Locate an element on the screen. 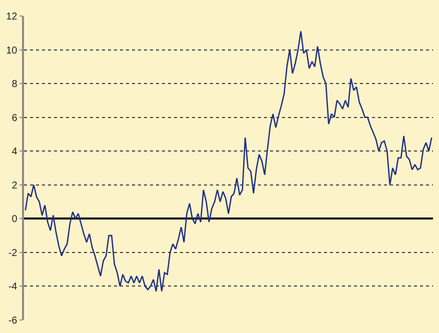  y-tick-label: -4 is located at coordinates (13, 287).